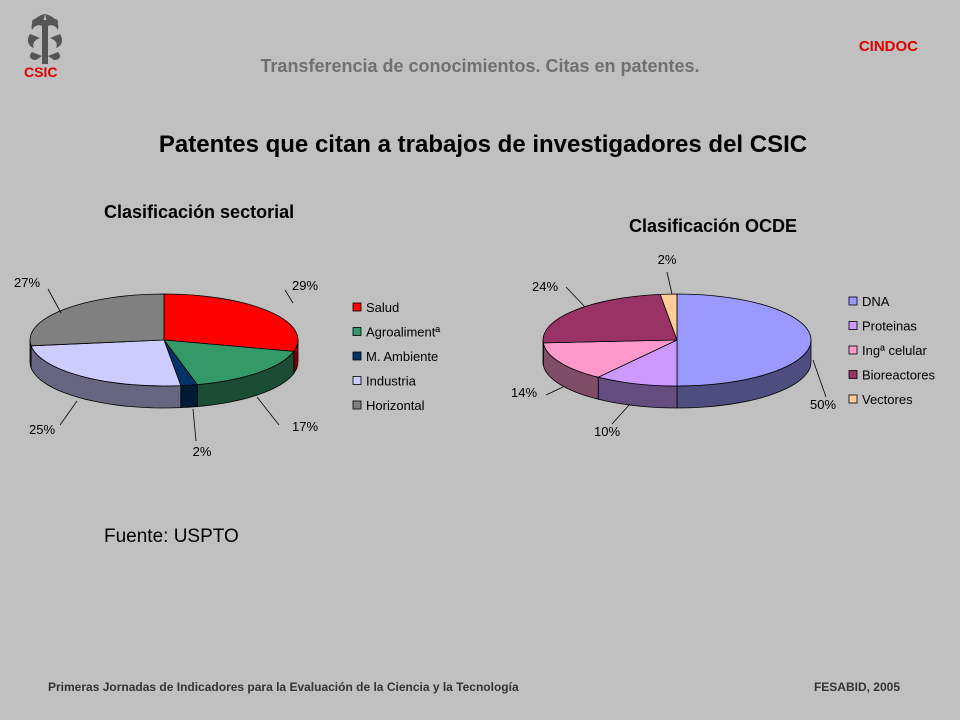  Describe the element at coordinates (305, 426) in the screenshot. I see `pct-label: 17%` at that location.